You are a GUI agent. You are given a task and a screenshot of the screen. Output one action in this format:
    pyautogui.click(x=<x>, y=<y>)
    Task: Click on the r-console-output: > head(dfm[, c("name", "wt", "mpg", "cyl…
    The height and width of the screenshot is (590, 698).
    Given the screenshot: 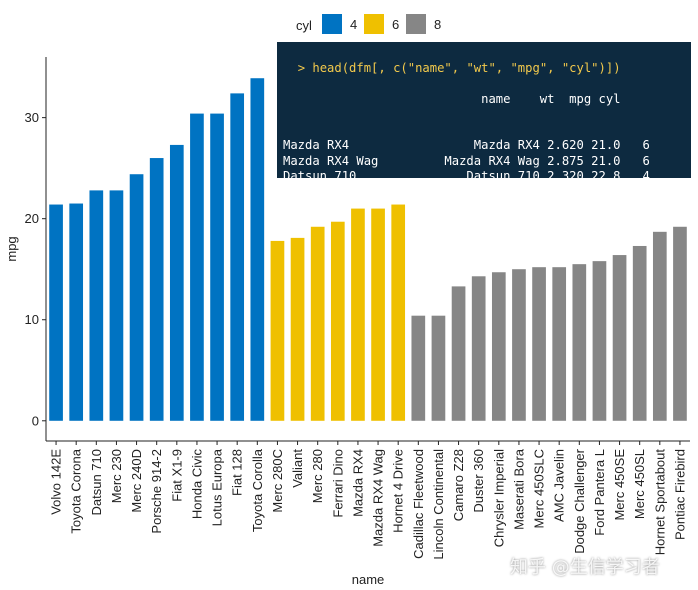 What is the action you would take?
    pyautogui.click(x=484, y=110)
    